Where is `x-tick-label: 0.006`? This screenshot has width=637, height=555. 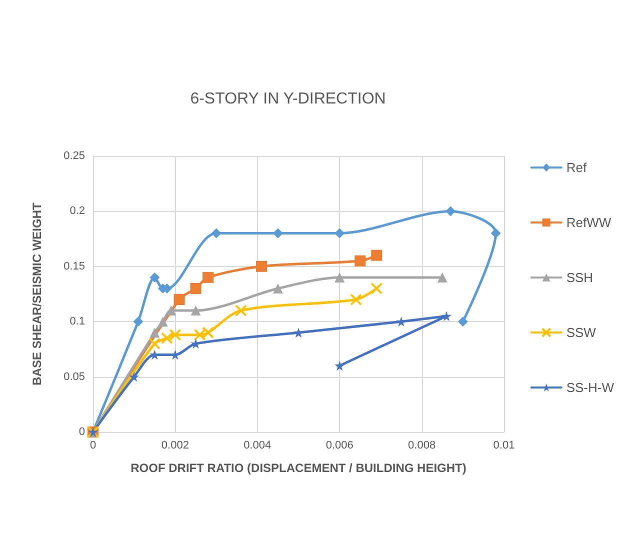
x-tick-label: 0.006 is located at coordinates (340, 446).